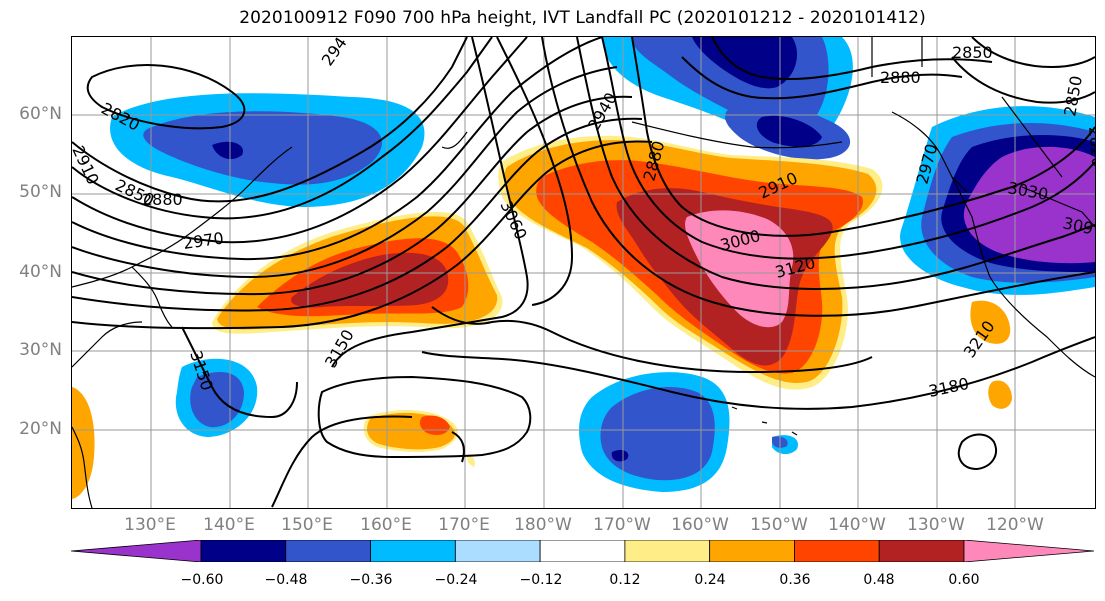 The height and width of the screenshot is (601, 1105). I want to click on lat-label-60: 60°N, so click(40, 114).